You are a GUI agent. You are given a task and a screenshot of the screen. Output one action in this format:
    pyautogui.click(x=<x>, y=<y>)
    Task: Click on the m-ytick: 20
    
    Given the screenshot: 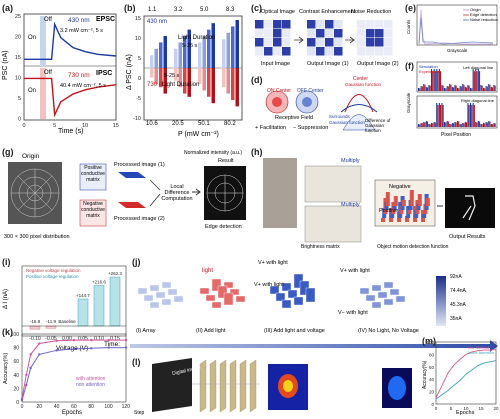 What is the action you would take?
    pyautogui.click(x=432, y=392)
    